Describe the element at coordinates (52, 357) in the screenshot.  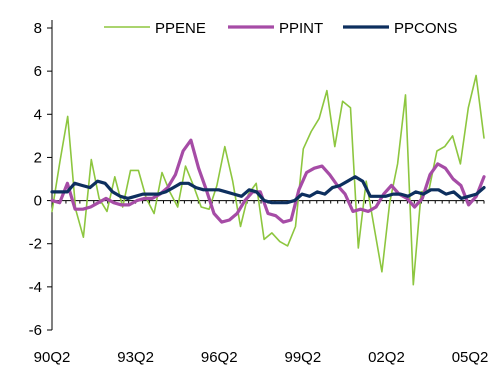
I see `x-tick-label: 90Q2` at that location.